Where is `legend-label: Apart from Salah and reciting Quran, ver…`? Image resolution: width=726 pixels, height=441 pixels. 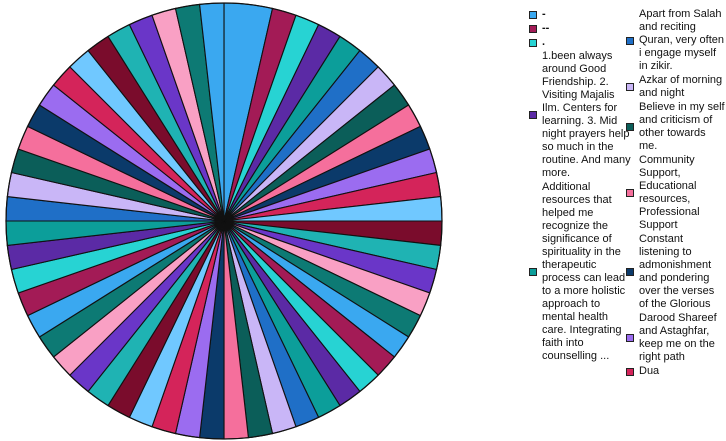
legend-label: Apart from Salah and reciting Quran, ver… is located at coordinates (681, 40).